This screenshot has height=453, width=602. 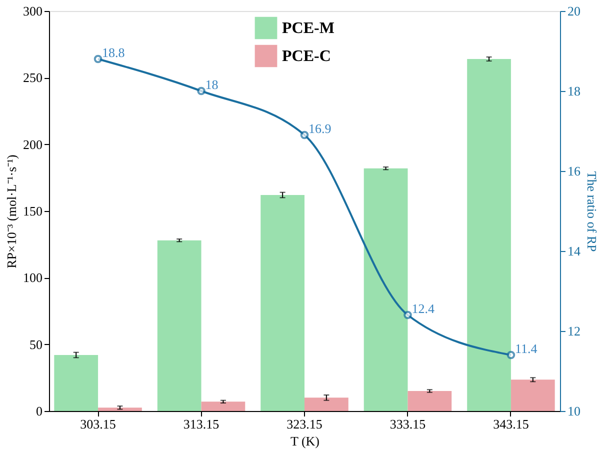 What do you see at coordinates (113, 52) in the screenshot?
I see `data-label: 18.8` at bounding box center [113, 52].